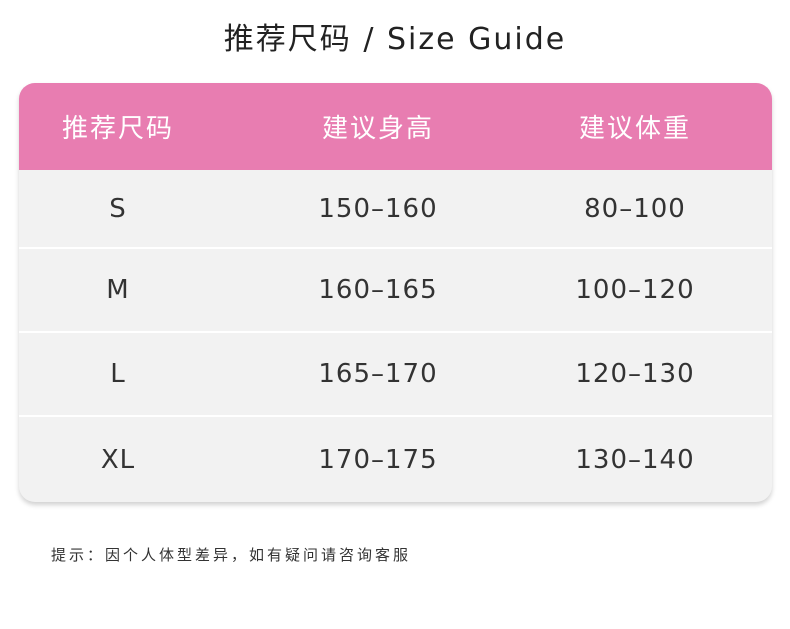  I want to click on size-cell: L, so click(118, 374).